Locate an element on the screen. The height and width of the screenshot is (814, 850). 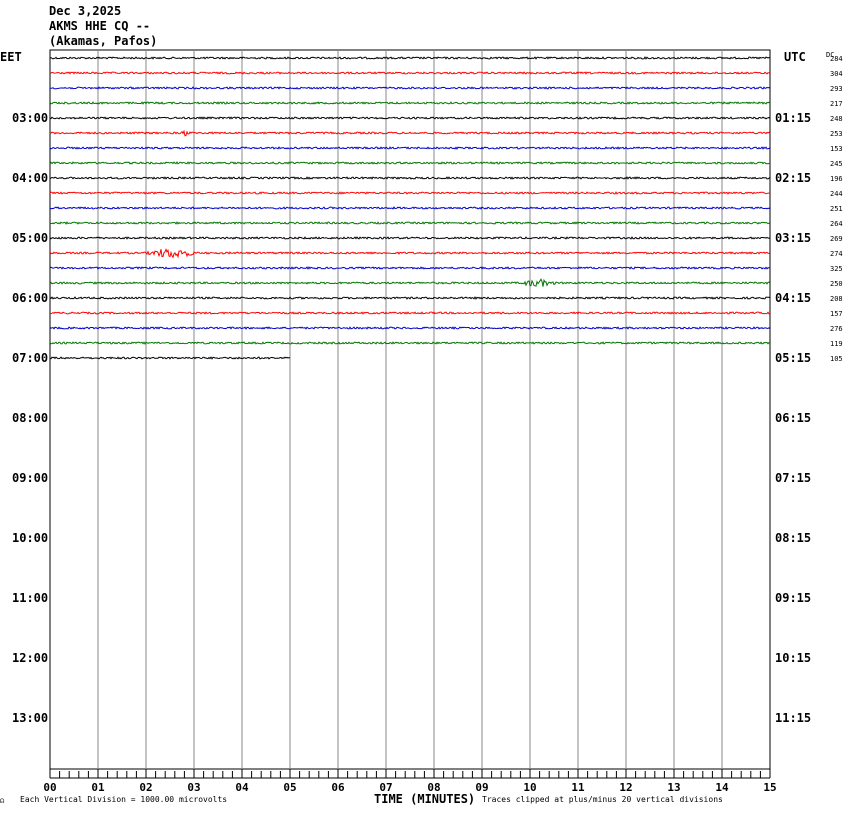
dc-offset-label: 304 is located at coordinates (836, 74).